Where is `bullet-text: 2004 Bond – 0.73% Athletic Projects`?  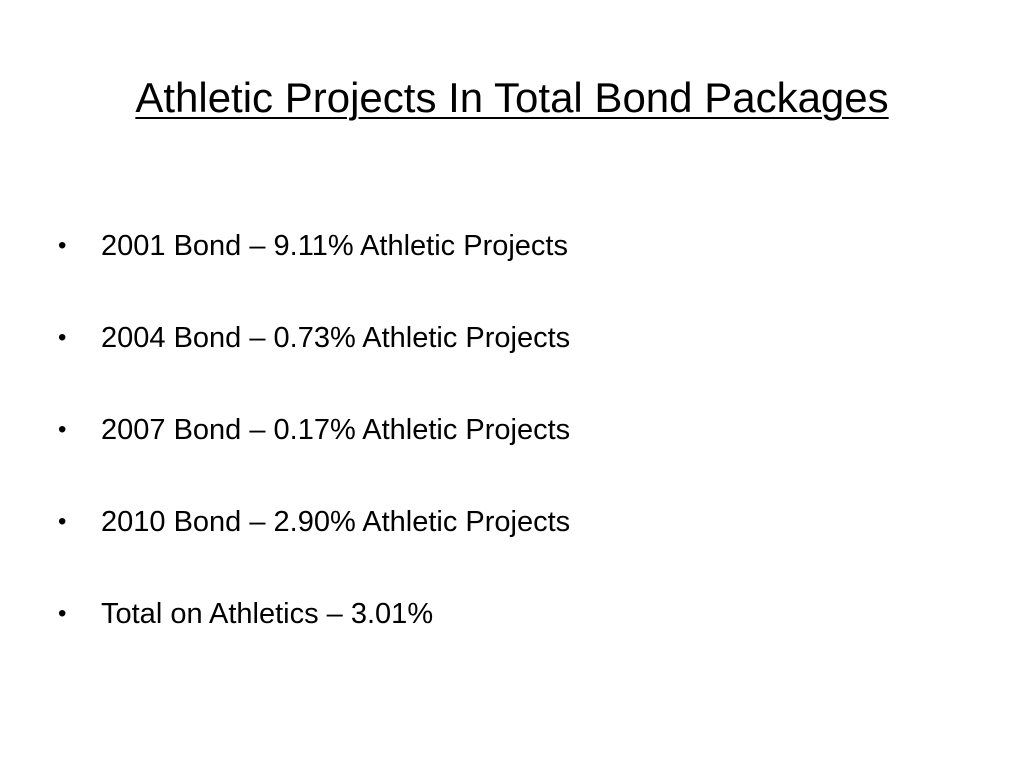 bullet-text: 2004 Bond – 0.73% Athletic Projects is located at coordinates (336, 338).